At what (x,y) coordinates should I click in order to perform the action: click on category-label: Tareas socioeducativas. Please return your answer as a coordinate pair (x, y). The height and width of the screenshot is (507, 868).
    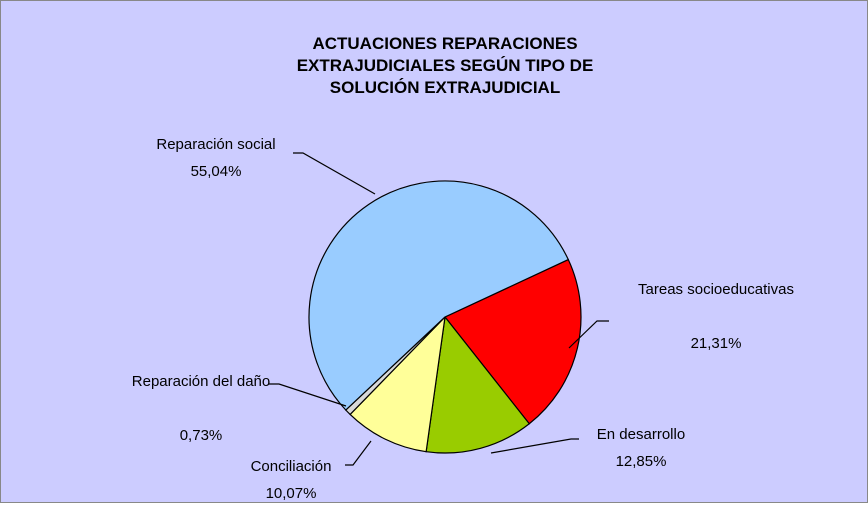
    Looking at the image, I should click on (716, 289).